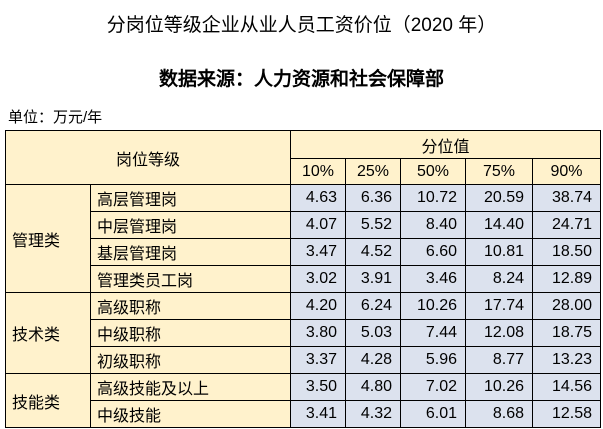 The height and width of the screenshot is (429, 603). What do you see at coordinates (373, 414) in the screenshot?
I see `value-cell: 4.32` at bounding box center [373, 414].